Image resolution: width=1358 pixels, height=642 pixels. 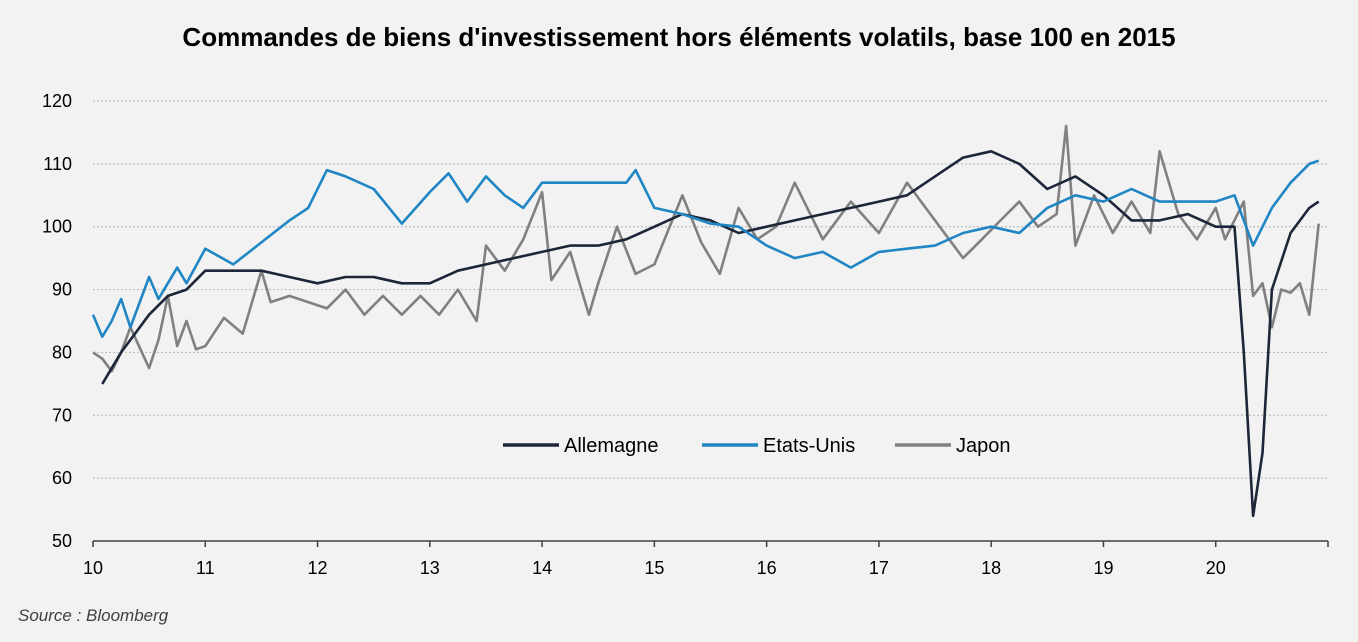 What do you see at coordinates (62, 415) in the screenshot?
I see `y-tick-label: 70` at bounding box center [62, 415].